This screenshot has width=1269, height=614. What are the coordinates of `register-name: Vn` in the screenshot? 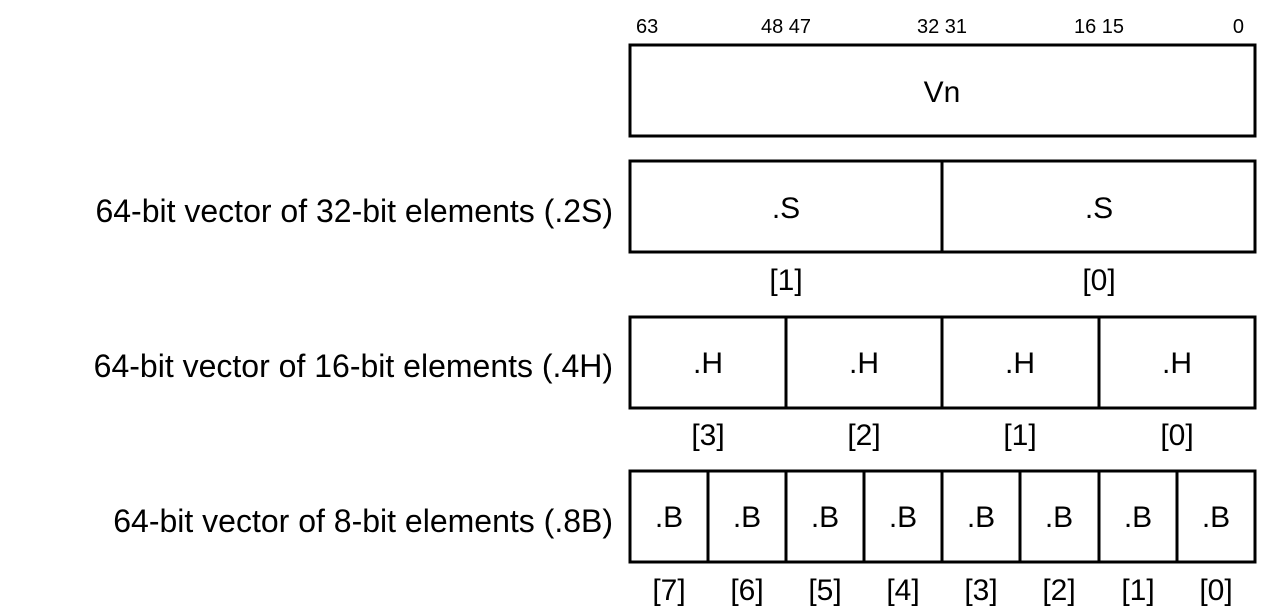 It's located at (942, 92).